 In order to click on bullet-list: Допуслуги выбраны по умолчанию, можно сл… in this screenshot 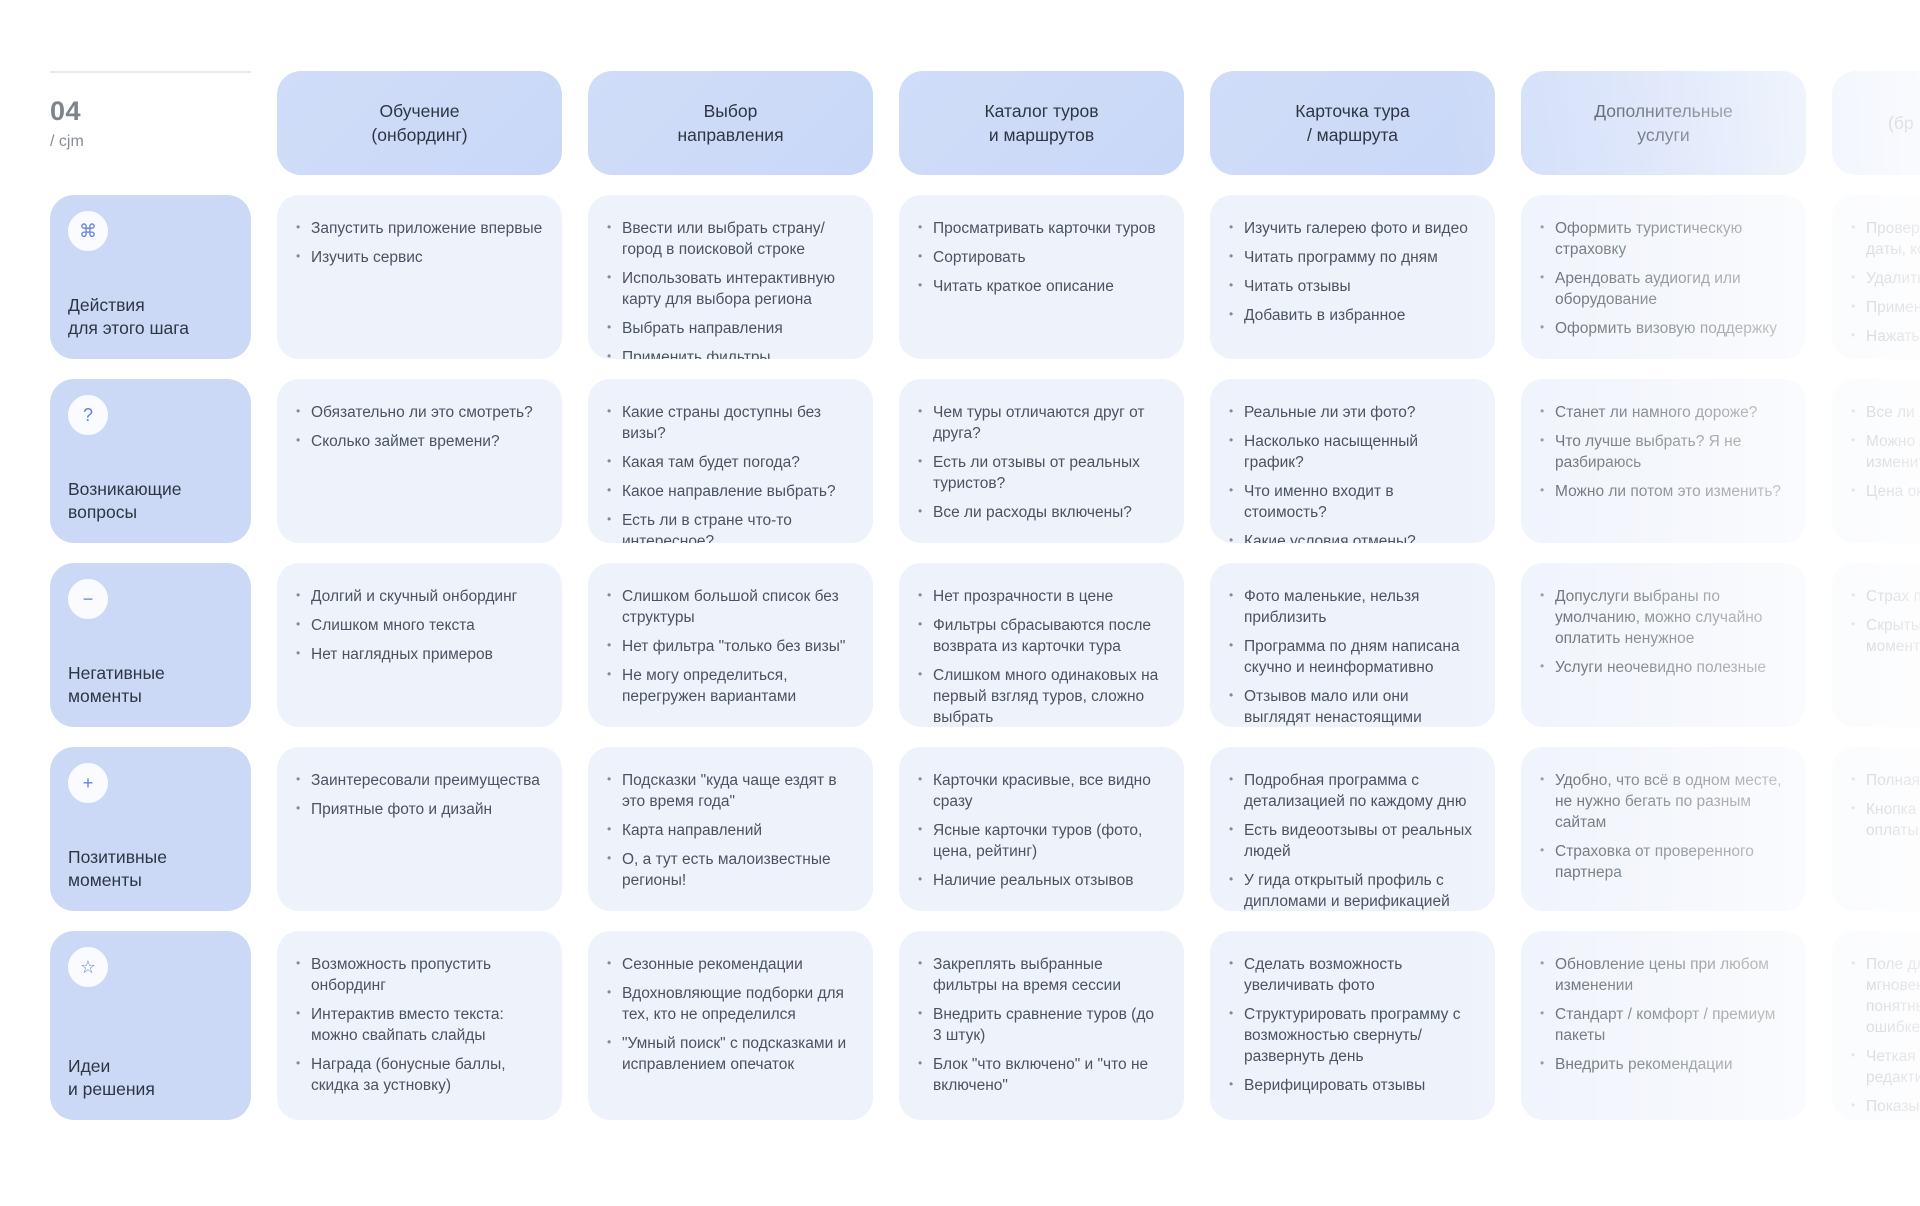, I will do `click(1663, 629)`.